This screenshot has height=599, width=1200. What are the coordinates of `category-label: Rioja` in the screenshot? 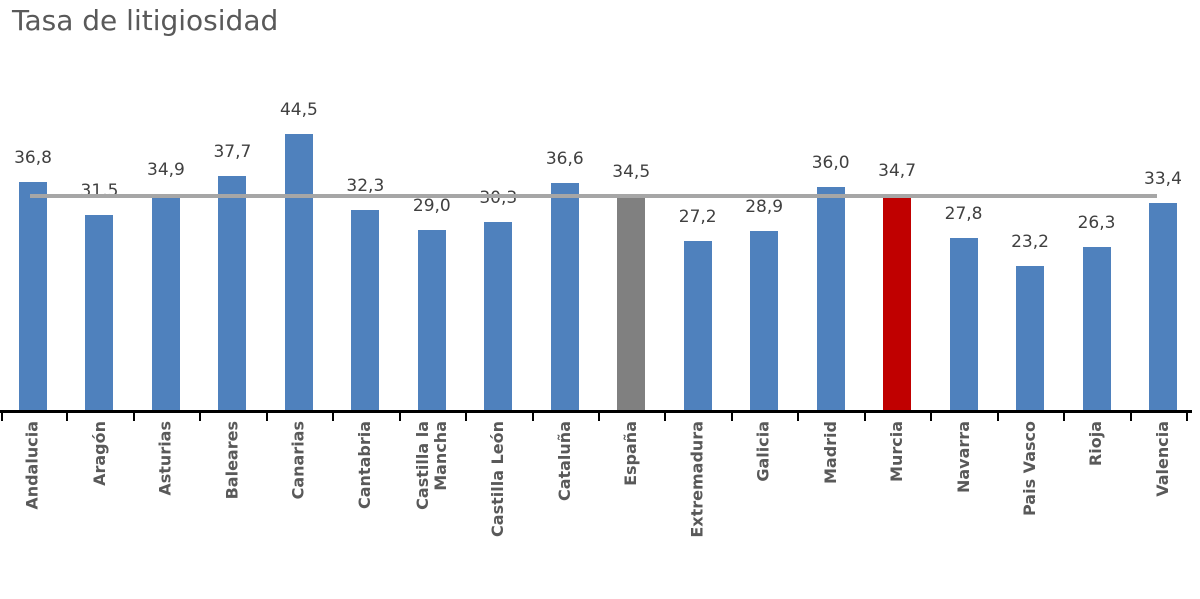 It's located at (1096, 444).